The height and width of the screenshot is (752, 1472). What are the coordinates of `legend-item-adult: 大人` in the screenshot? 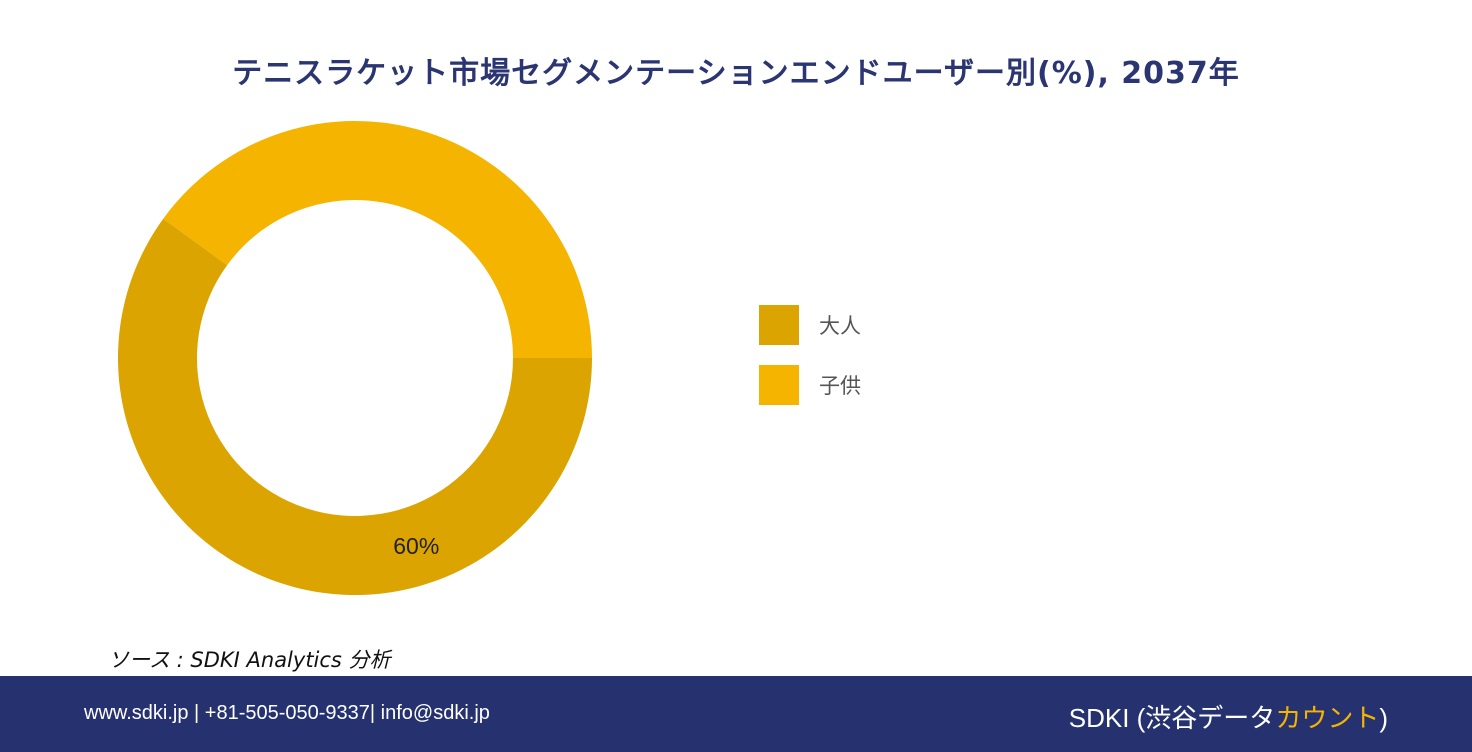 It's located at (810, 325).